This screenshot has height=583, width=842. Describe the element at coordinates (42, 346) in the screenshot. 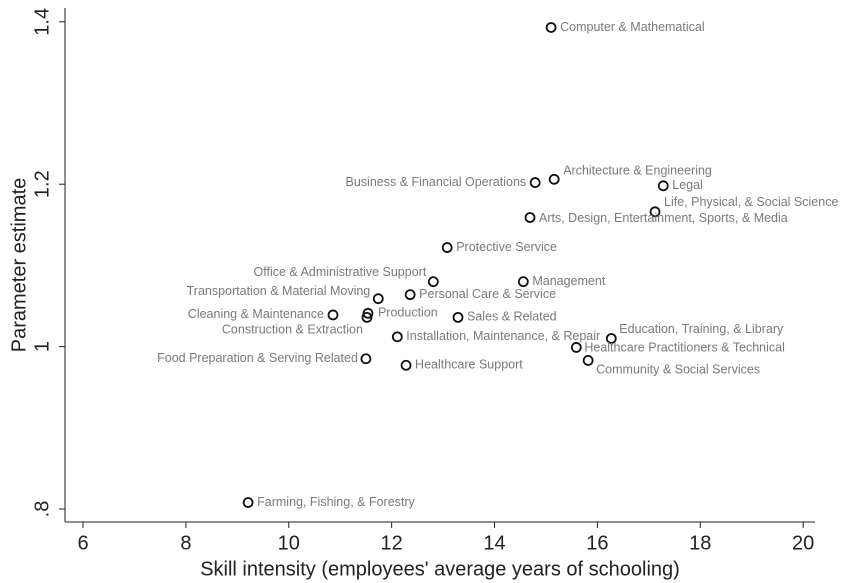

I see `y-tick-label: 1` at that location.